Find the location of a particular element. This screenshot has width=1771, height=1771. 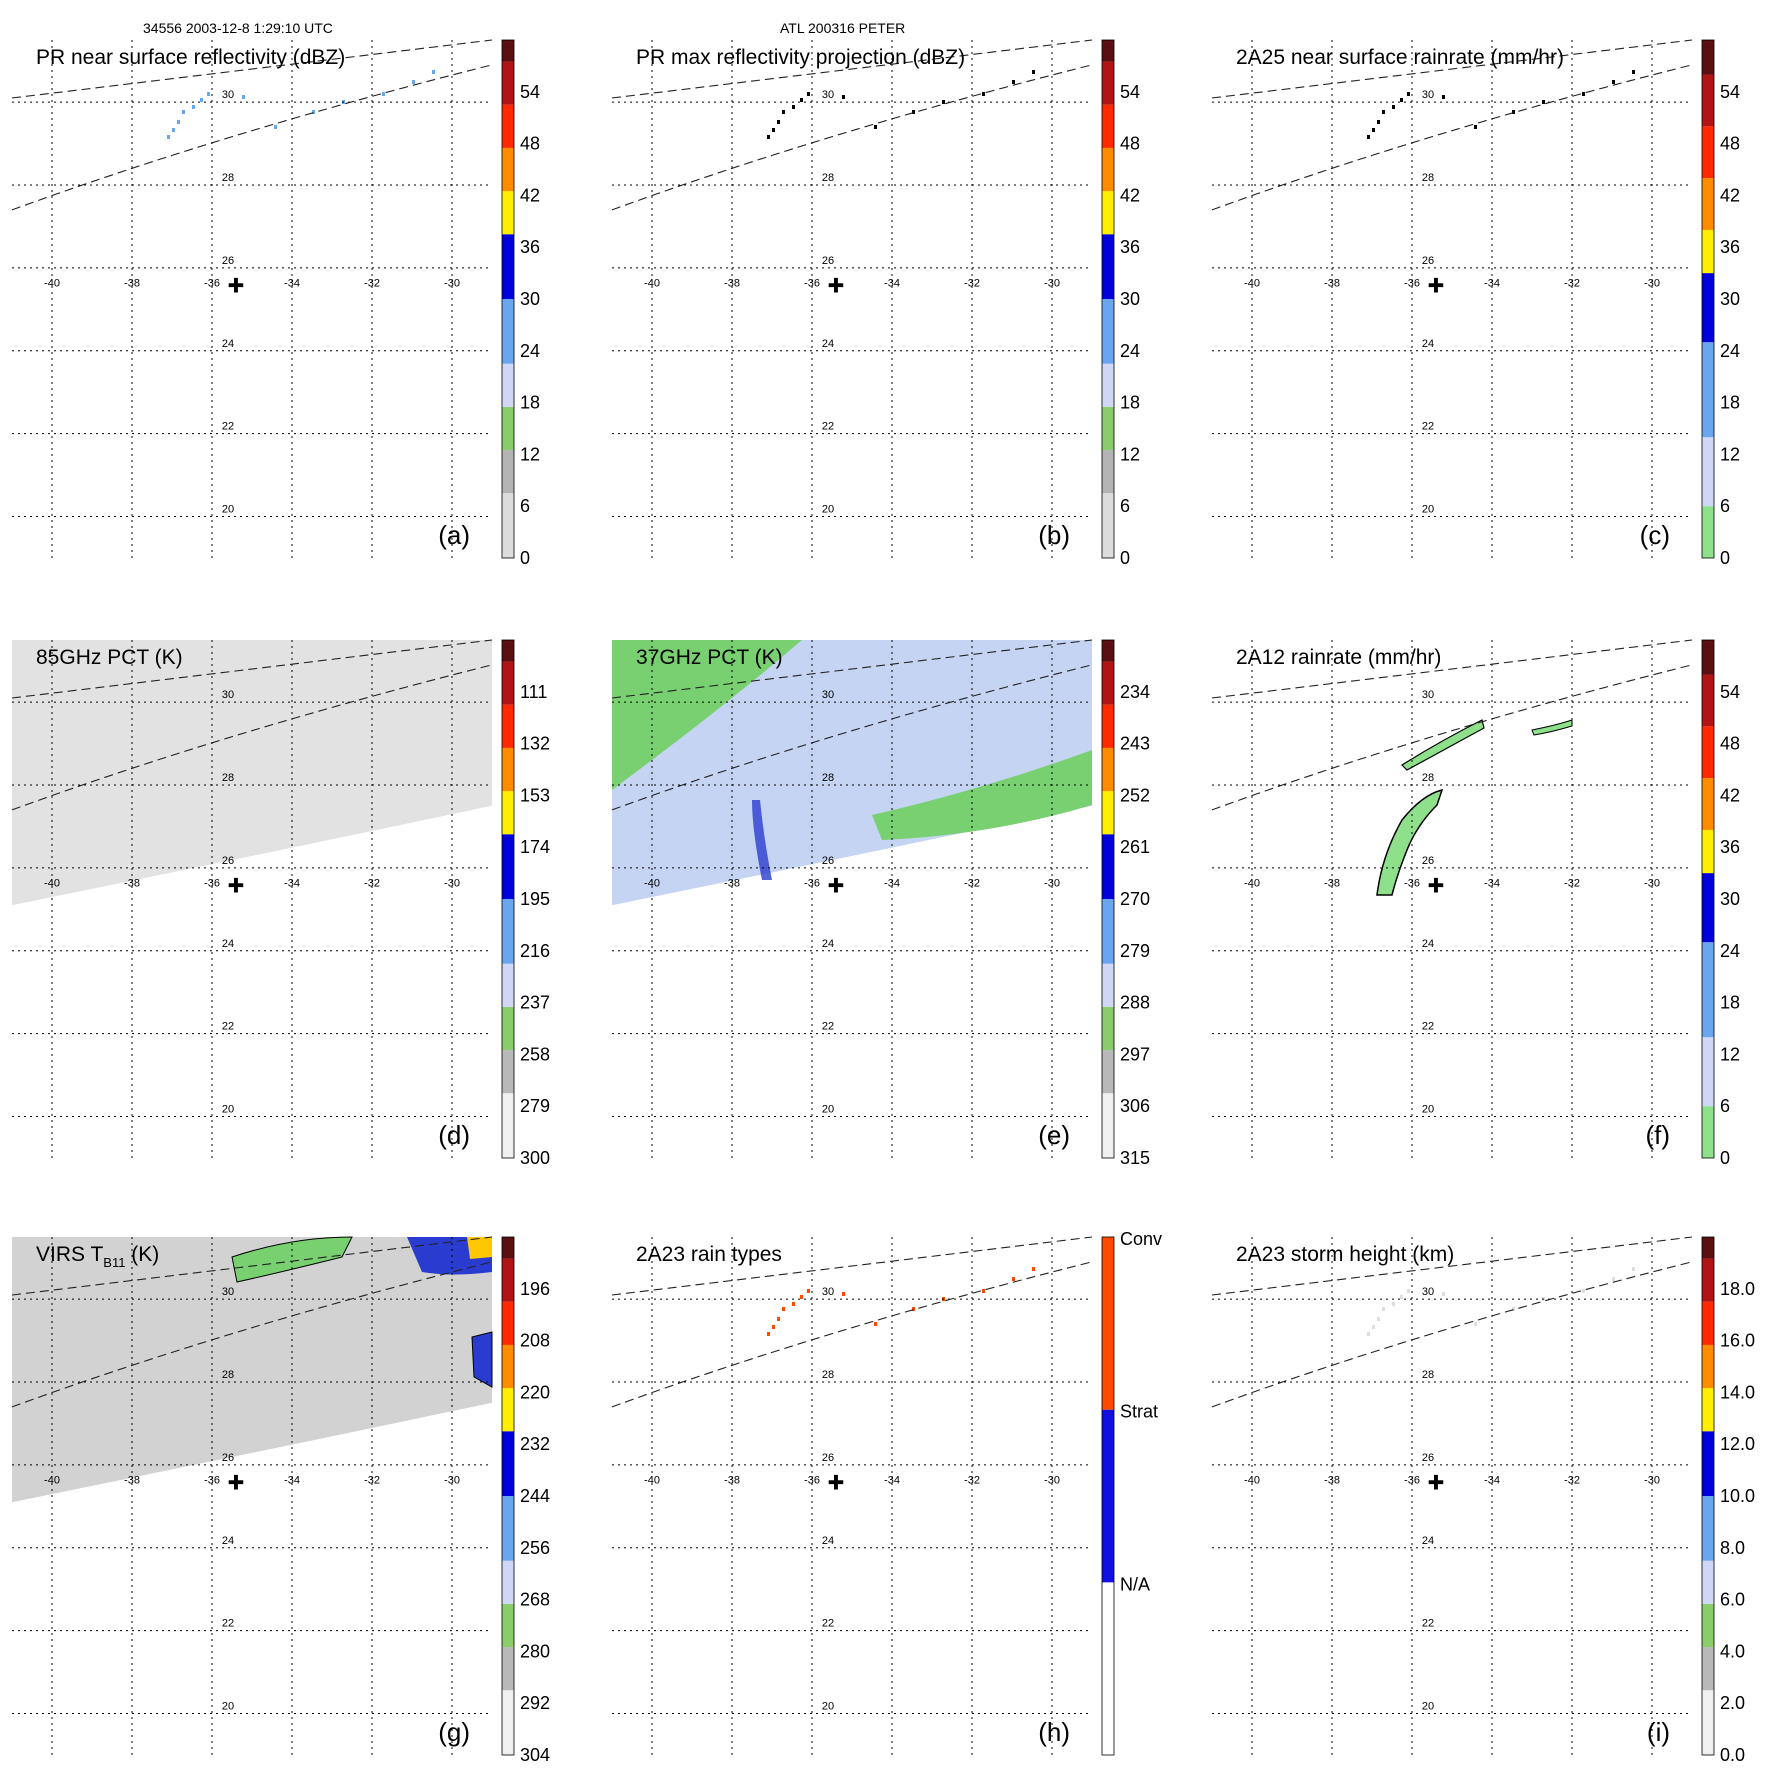

lon-tick-label: -40 is located at coordinates (52, 884).